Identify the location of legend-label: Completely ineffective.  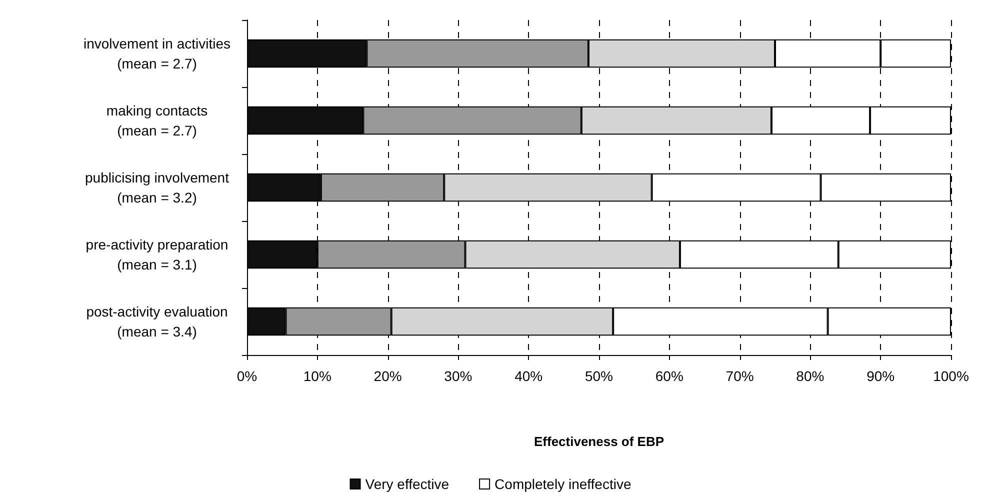
(563, 484).